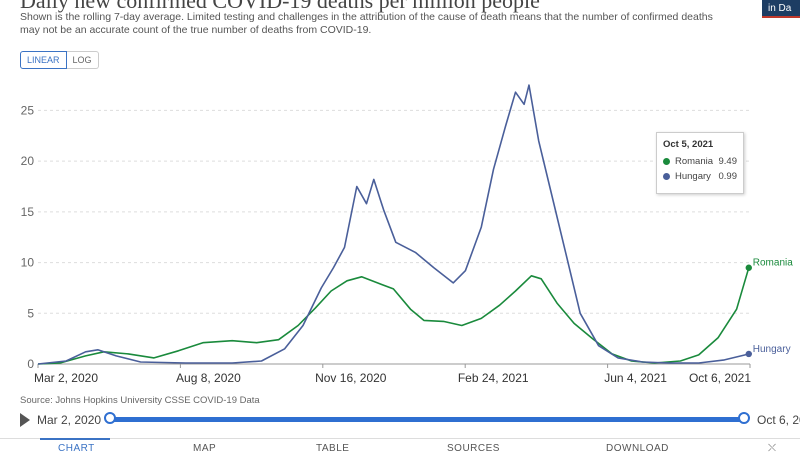 The height and width of the screenshot is (454, 800). I want to click on tooltip-name: Romania, so click(694, 161).